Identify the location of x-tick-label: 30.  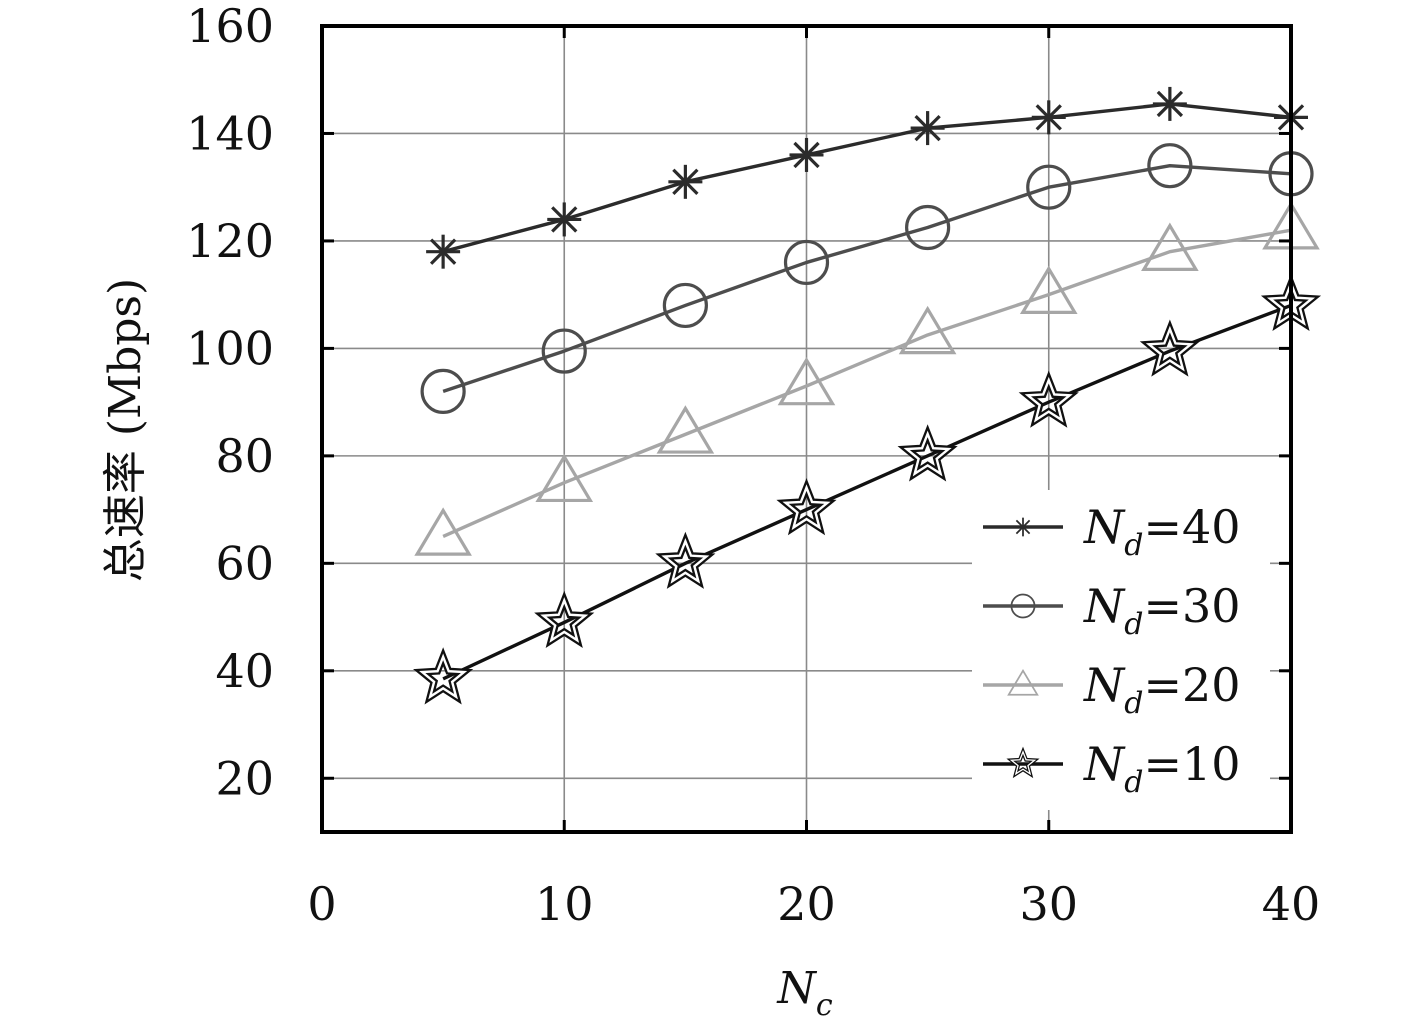
(1048, 904).